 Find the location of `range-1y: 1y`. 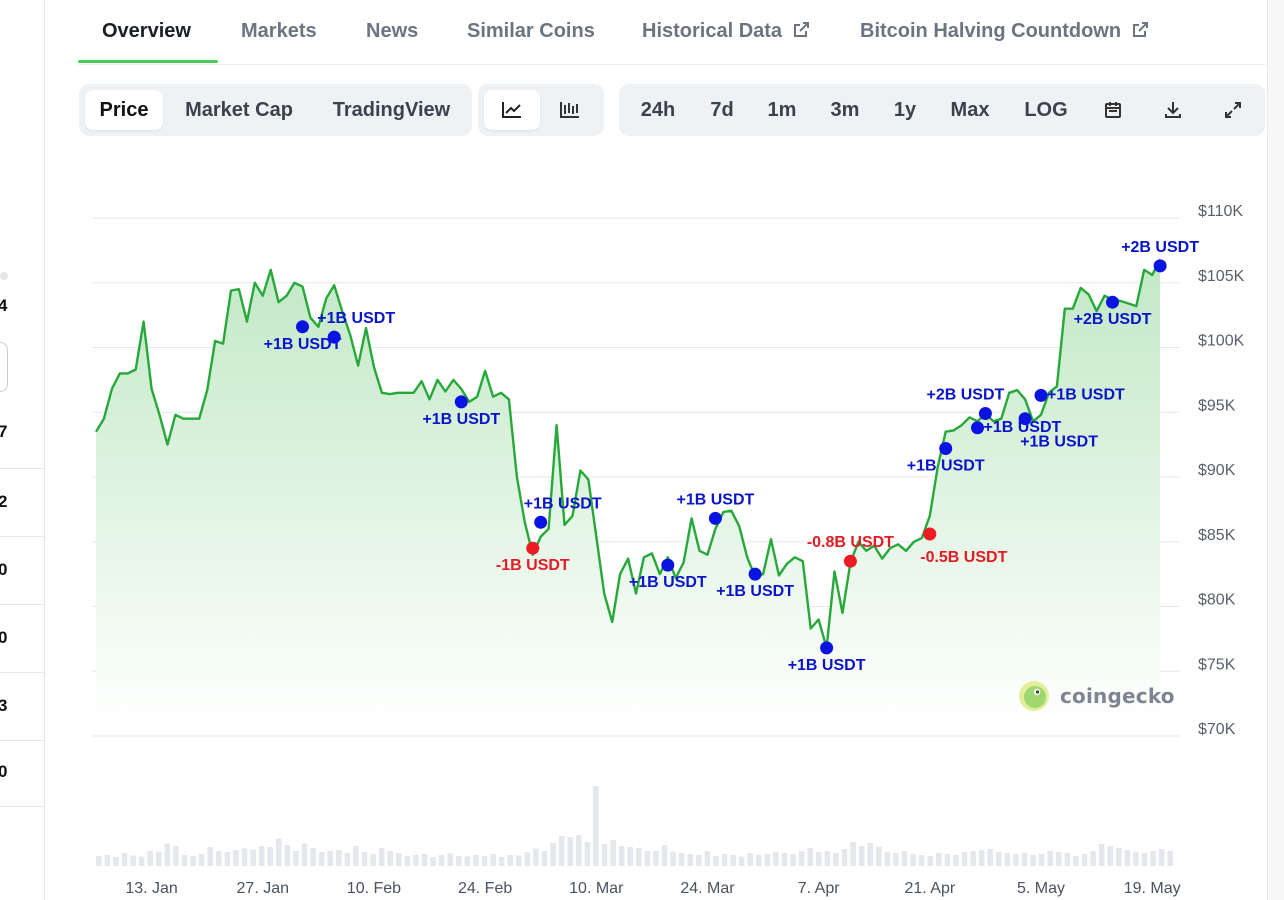

range-1y: 1y is located at coordinates (905, 110).